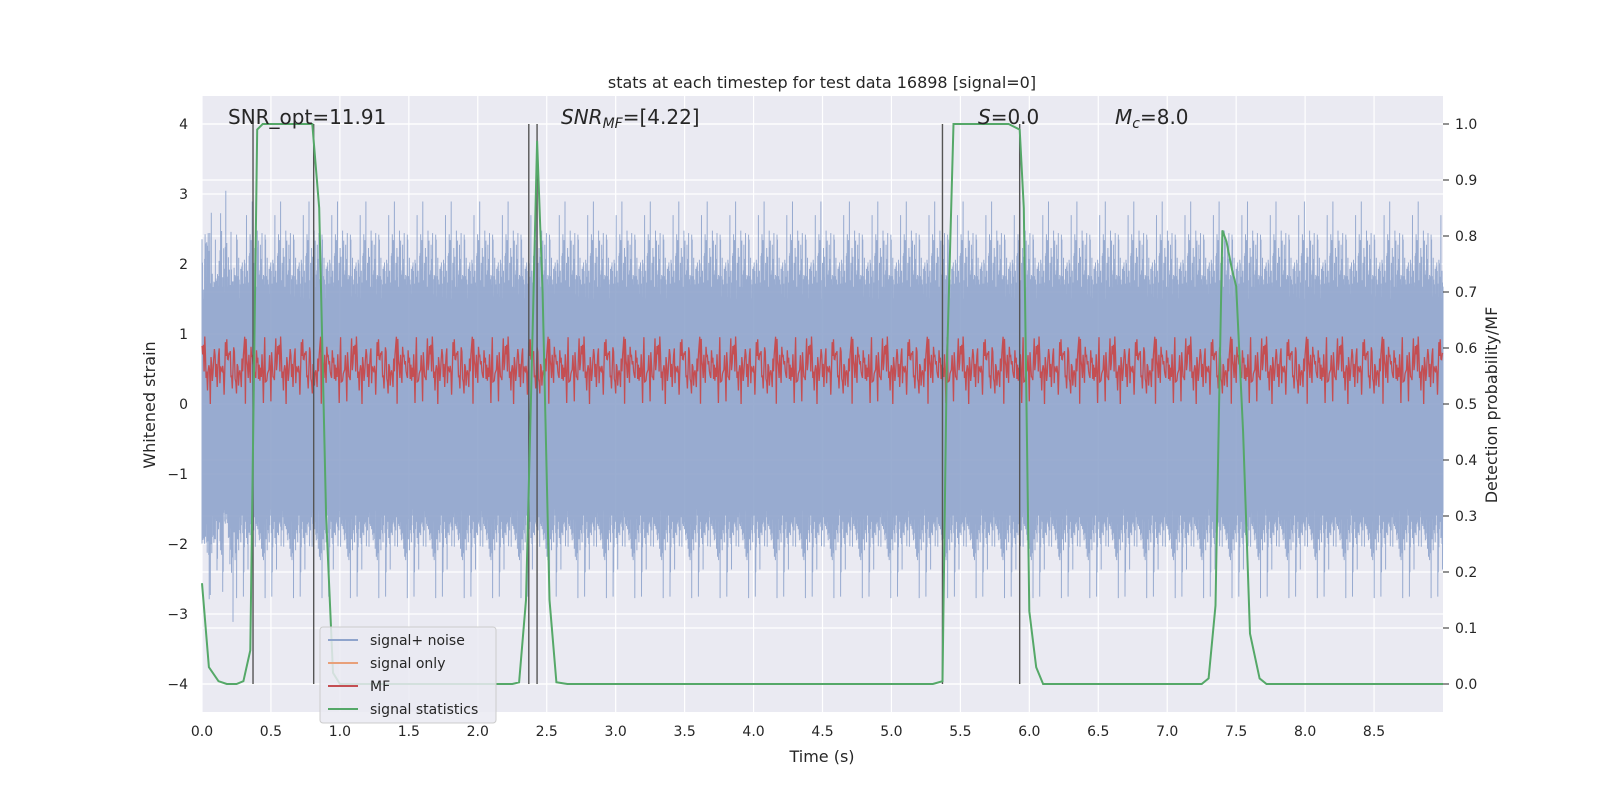 Image resolution: width=1600 pixels, height=800 pixels. I want to click on y-axis-label-left: Whitened strain, so click(149, 404).